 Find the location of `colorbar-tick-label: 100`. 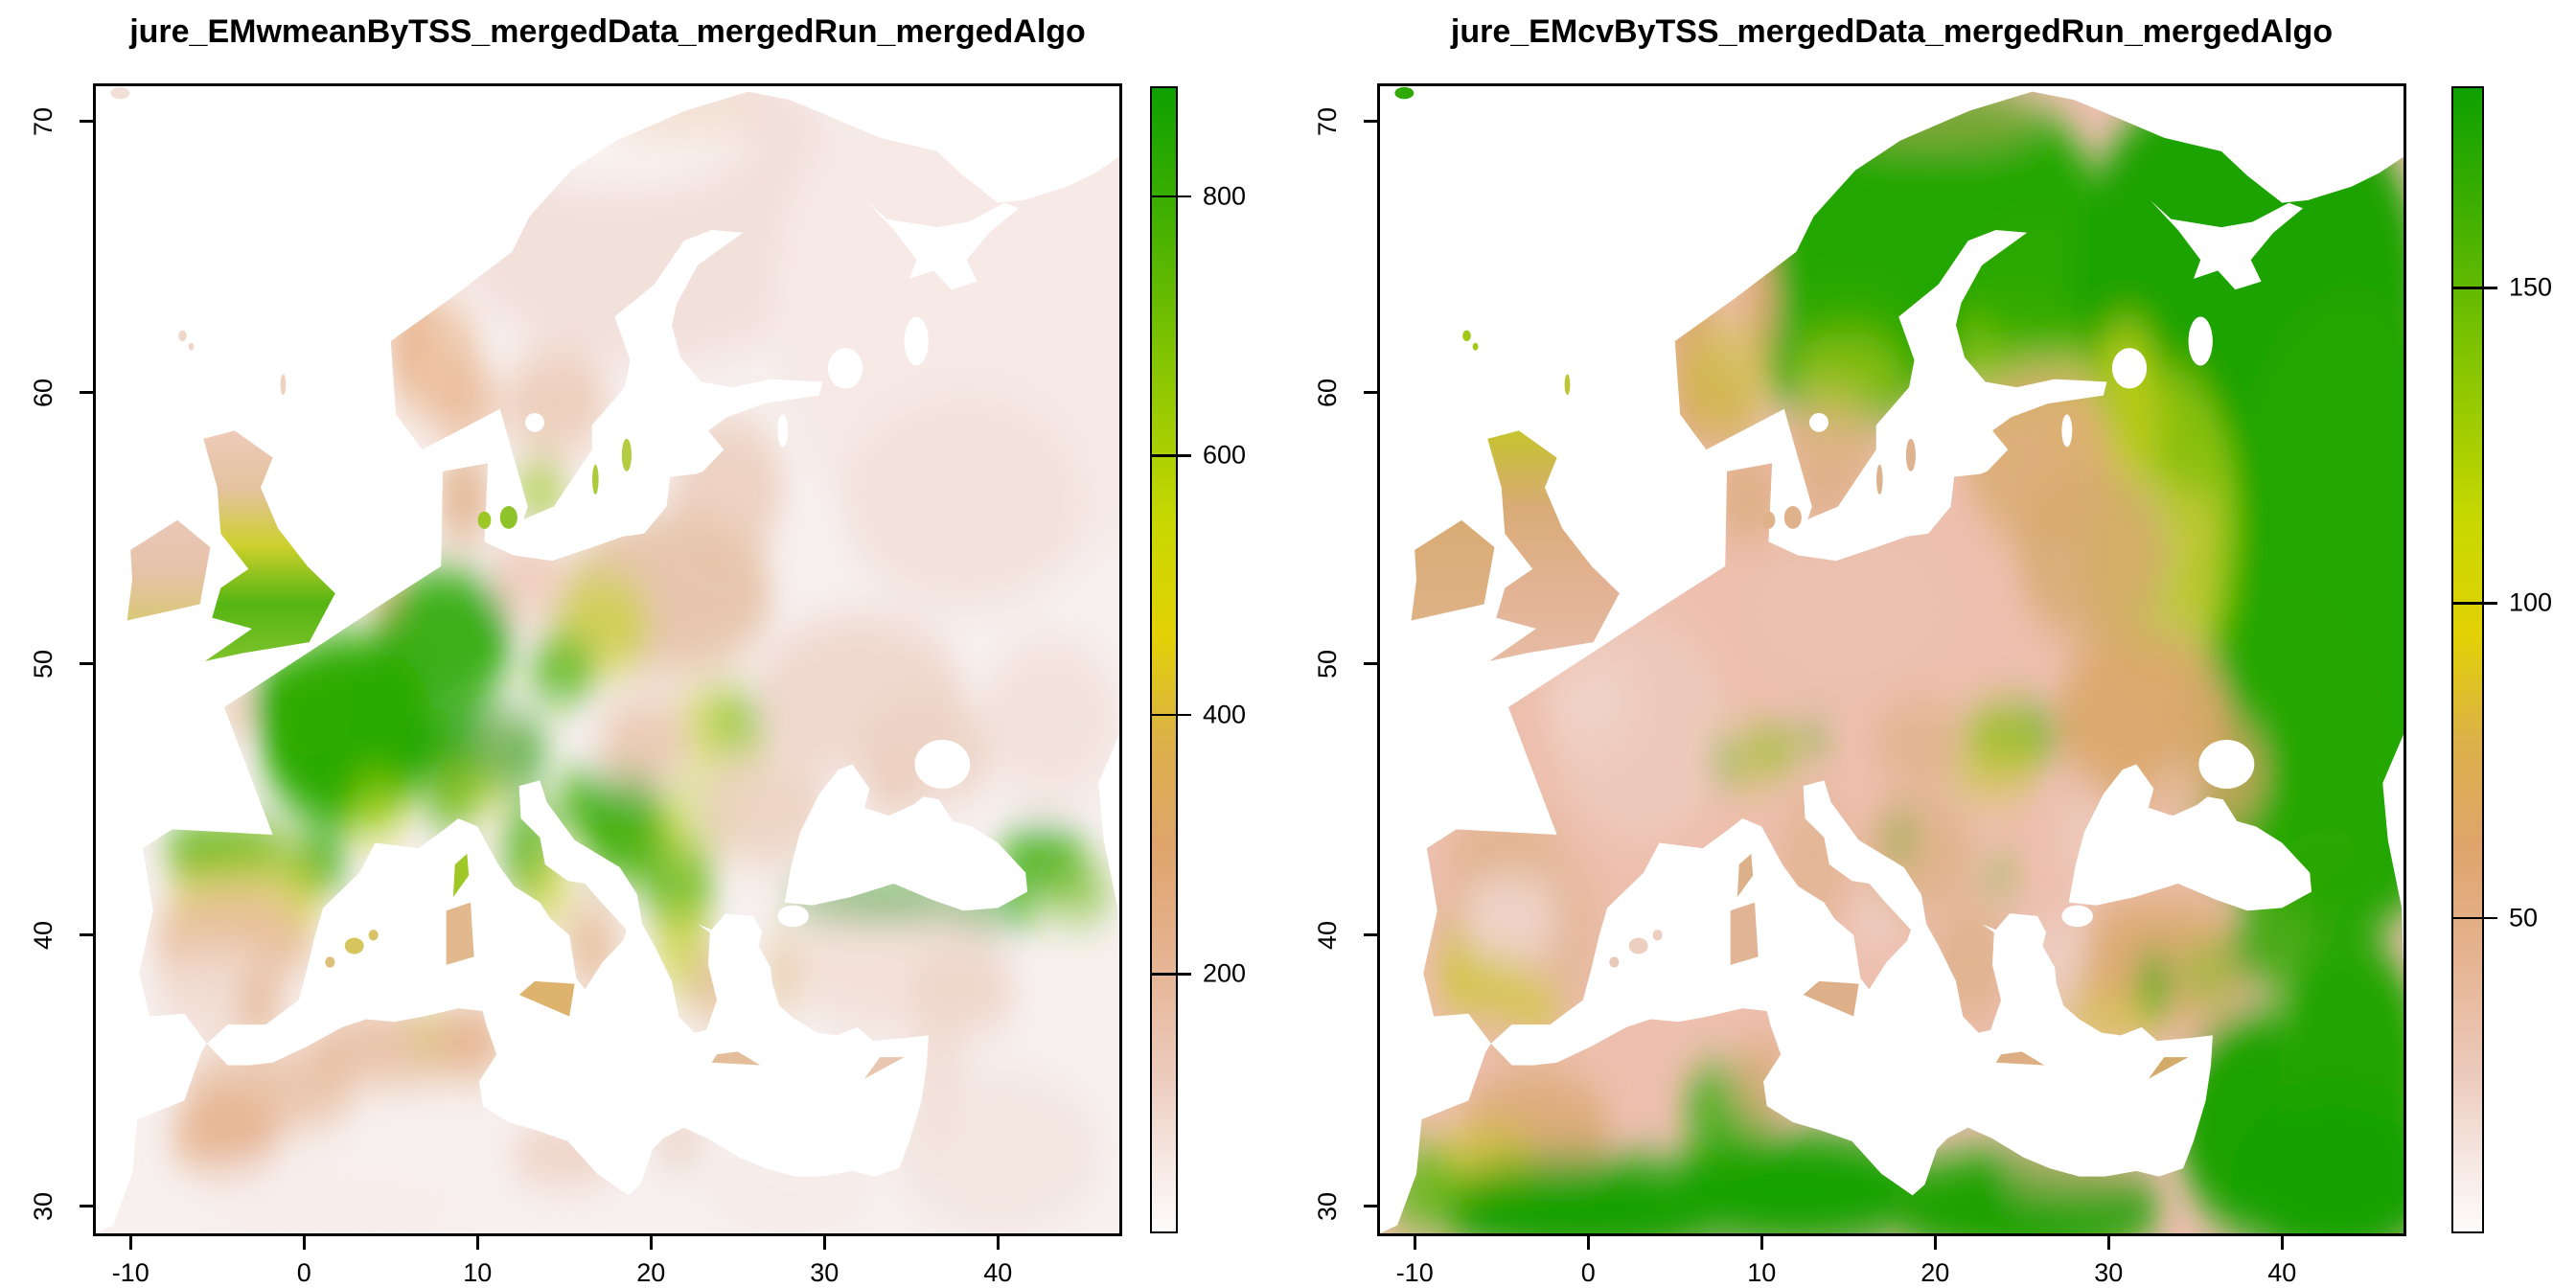

colorbar-tick-label: 100 is located at coordinates (2531, 602).